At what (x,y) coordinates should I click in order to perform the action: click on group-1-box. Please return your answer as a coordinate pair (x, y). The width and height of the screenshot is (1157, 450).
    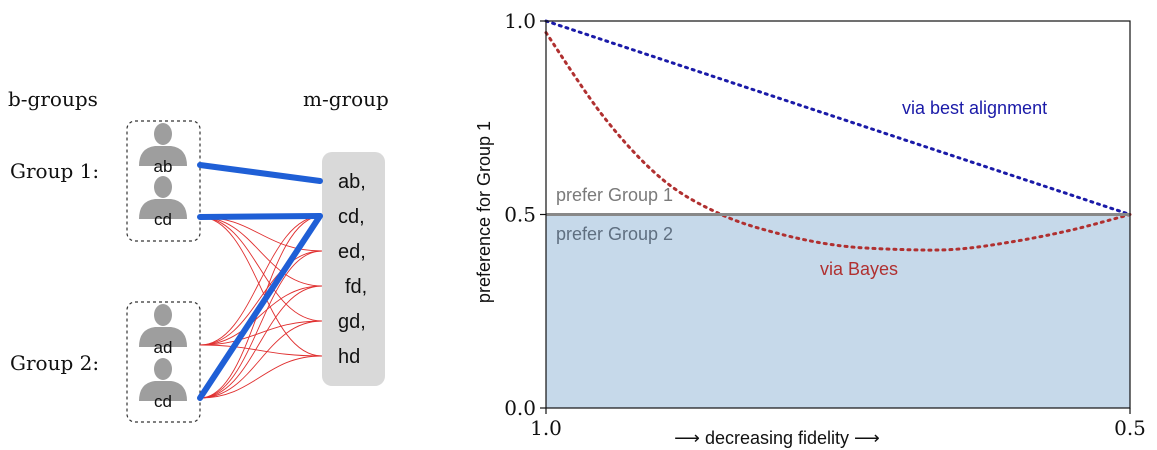
    Looking at the image, I should click on (163, 181).